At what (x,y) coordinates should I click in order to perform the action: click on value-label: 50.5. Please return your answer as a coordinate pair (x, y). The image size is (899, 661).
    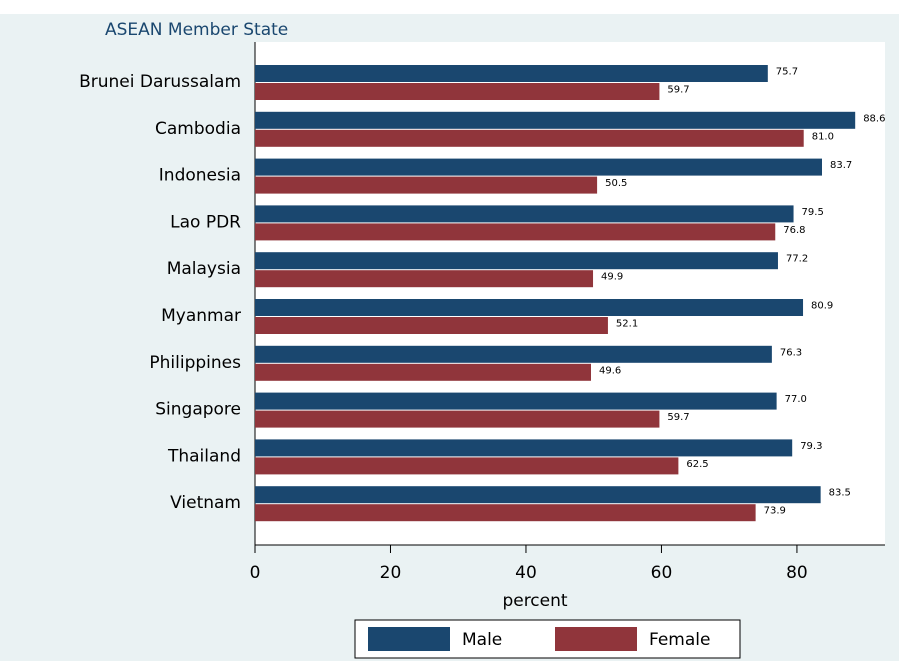
    Looking at the image, I should click on (616, 183).